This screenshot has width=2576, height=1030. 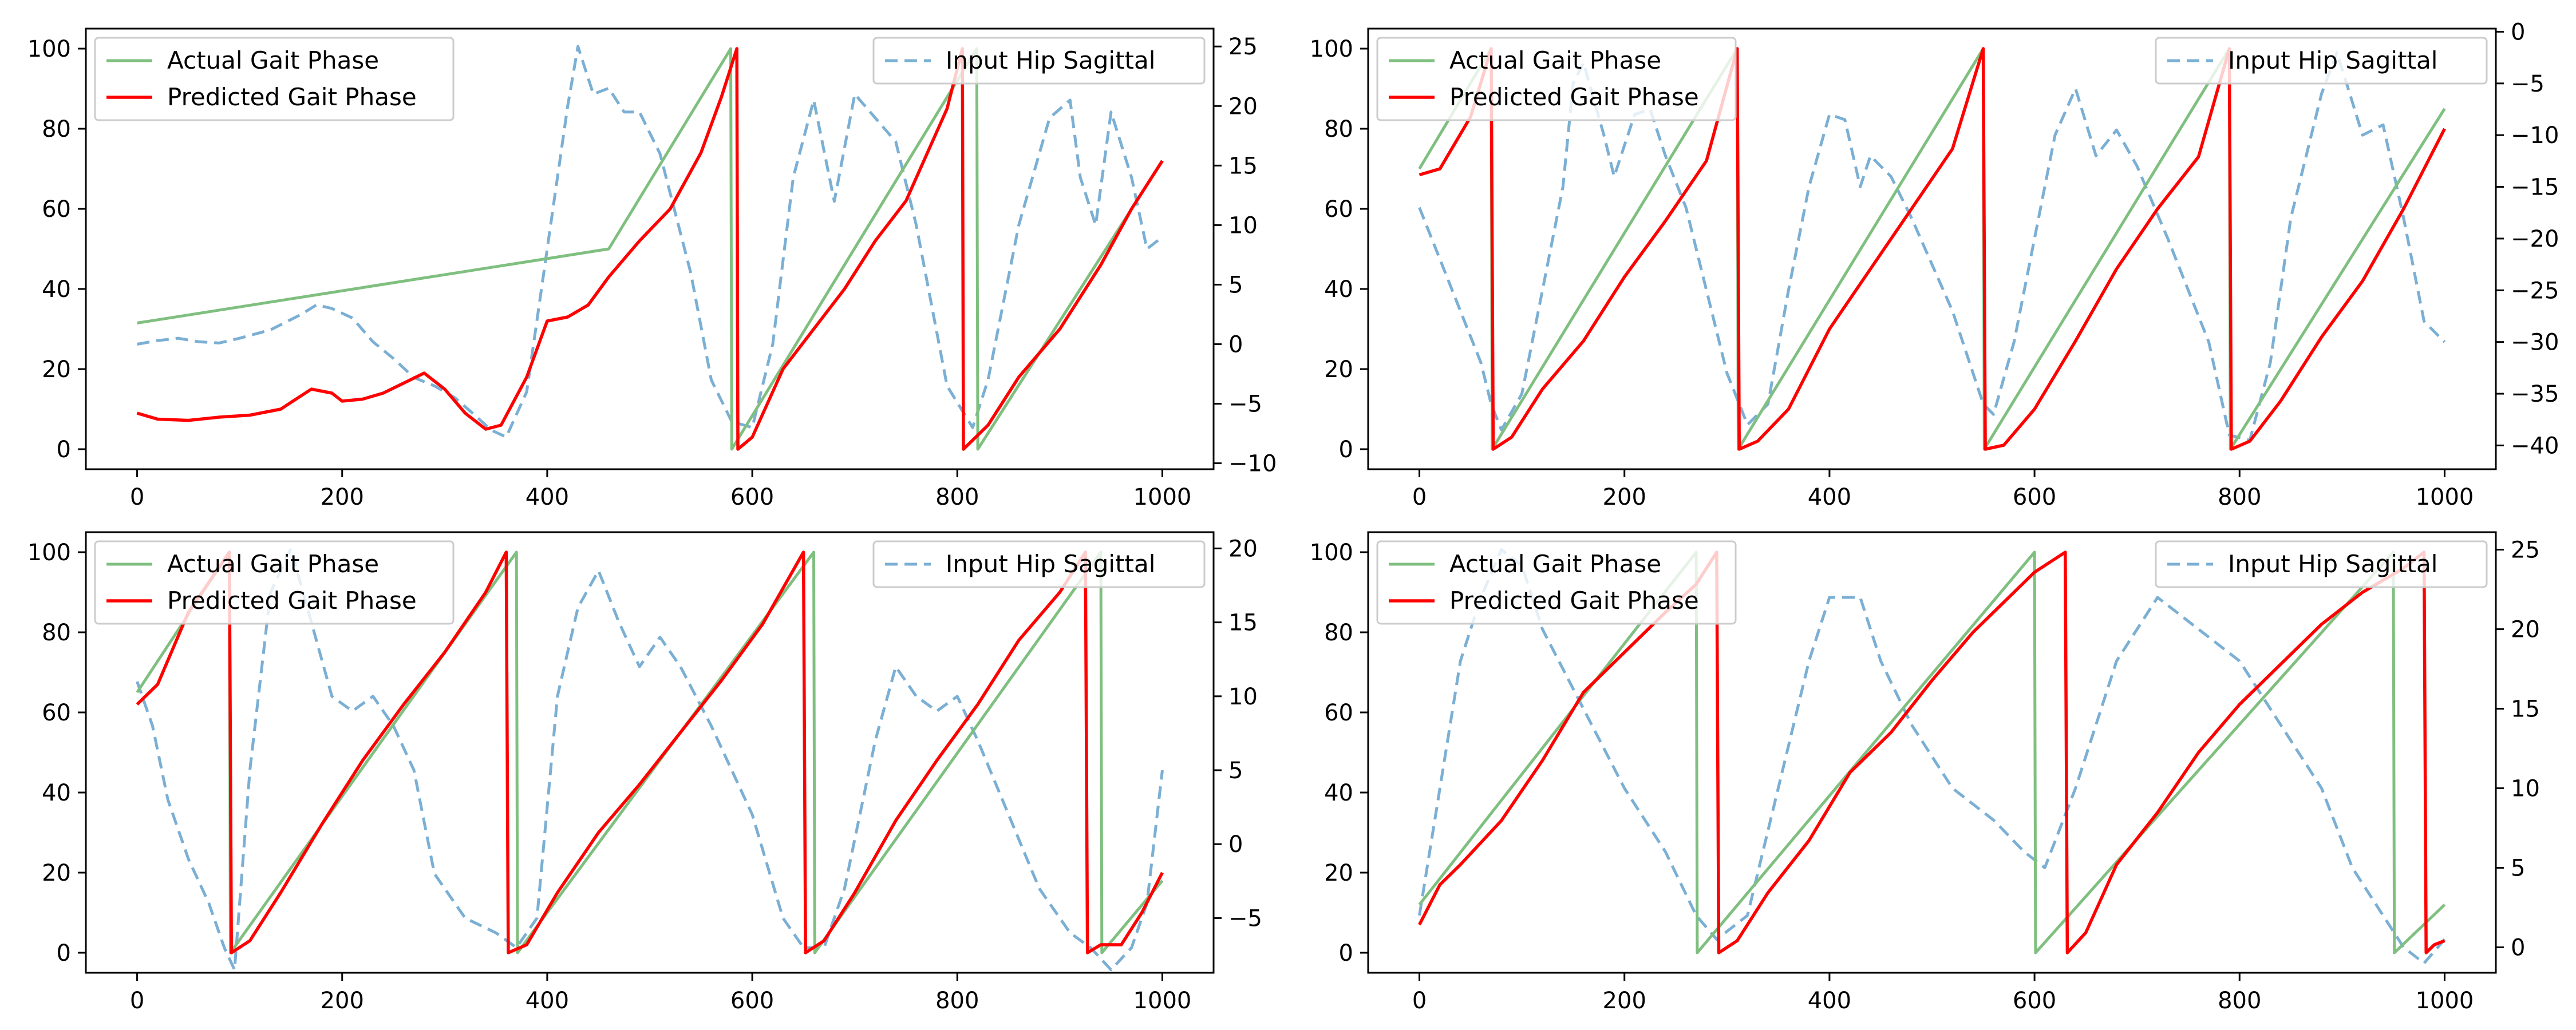 What do you see at coordinates (2535, 291) in the screenshot?
I see `y-right-tick-label: −25` at bounding box center [2535, 291].